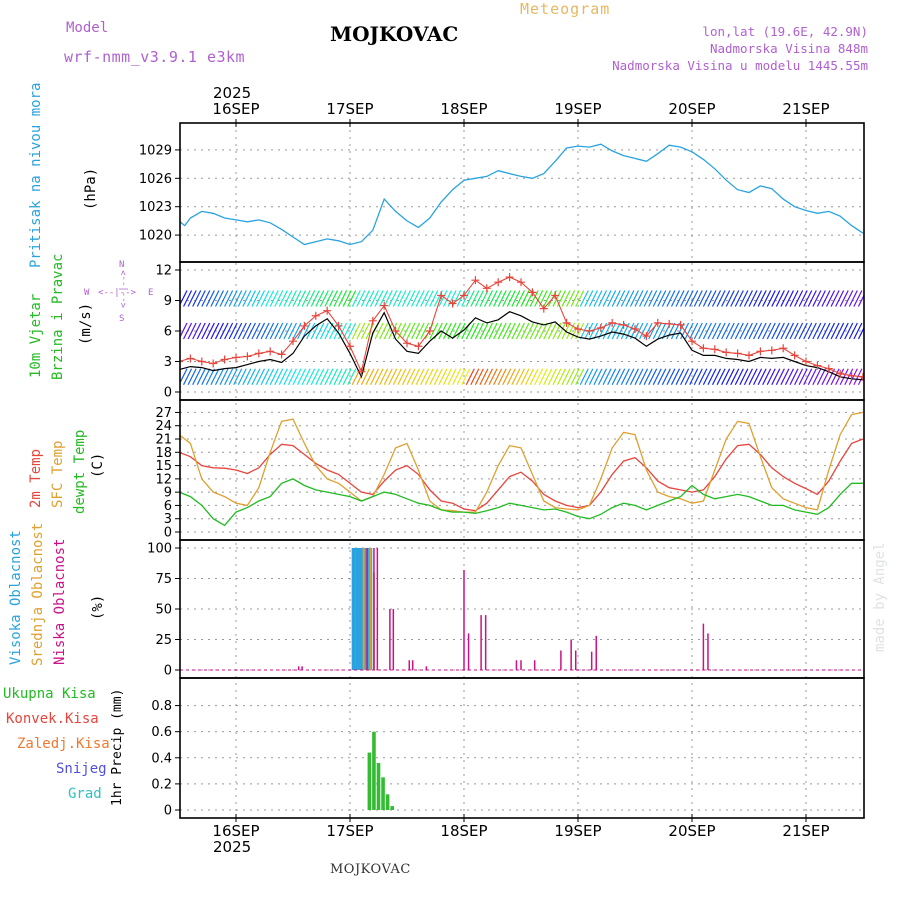  I want to click on date-label-top: 17SEP, so click(349, 109).